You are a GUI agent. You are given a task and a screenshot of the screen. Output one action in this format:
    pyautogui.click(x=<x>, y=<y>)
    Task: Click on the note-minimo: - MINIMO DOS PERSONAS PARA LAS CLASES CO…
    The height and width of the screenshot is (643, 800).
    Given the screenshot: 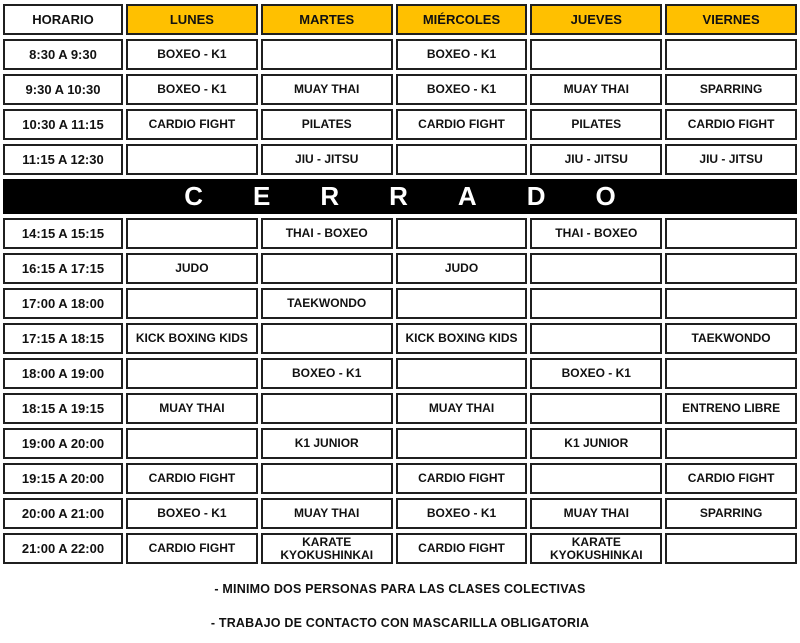 What is the action you would take?
    pyautogui.click(x=400, y=589)
    